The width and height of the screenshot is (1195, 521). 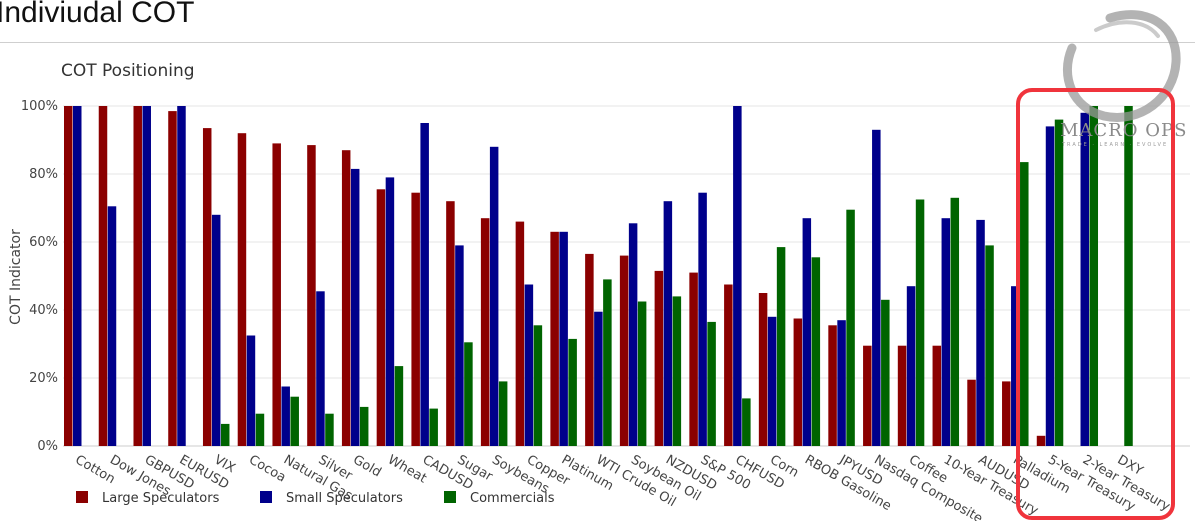 What do you see at coordinates (267, 468) in the screenshot?
I see `x-tick-label: Cocoa` at bounding box center [267, 468].